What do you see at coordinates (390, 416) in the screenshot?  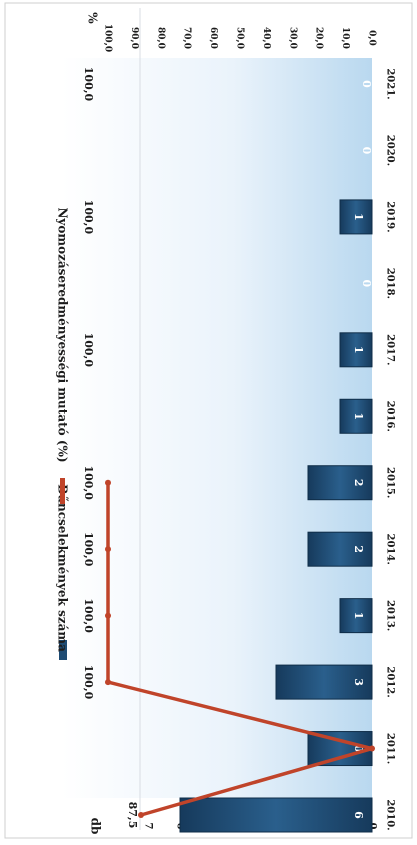 I see `category-label-6: 2016.` at bounding box center [390, 416].